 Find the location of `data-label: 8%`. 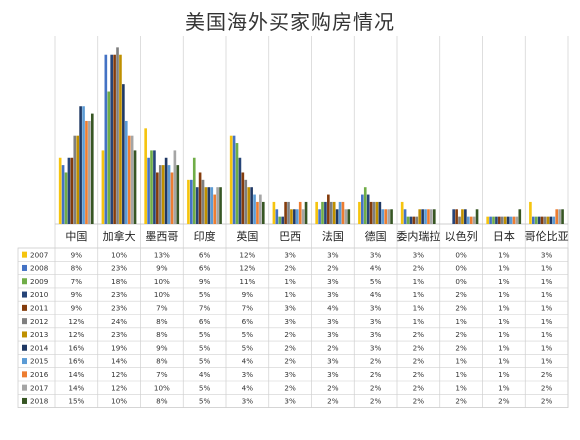

data-label: 8% is located at coordinates (162, 334).